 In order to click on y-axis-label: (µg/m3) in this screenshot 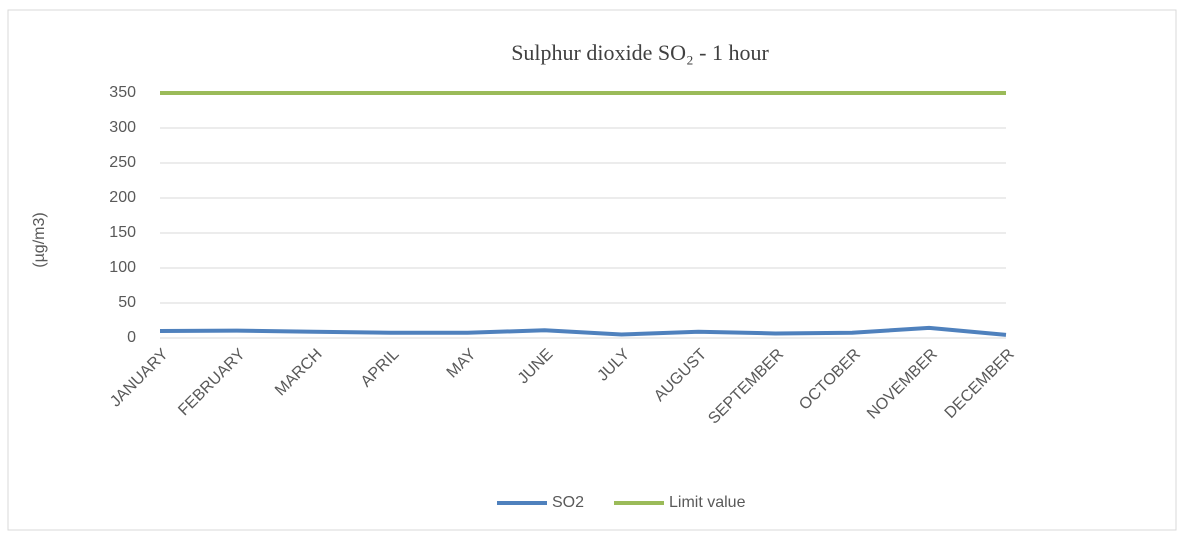, I will do `click(39, 239)`.